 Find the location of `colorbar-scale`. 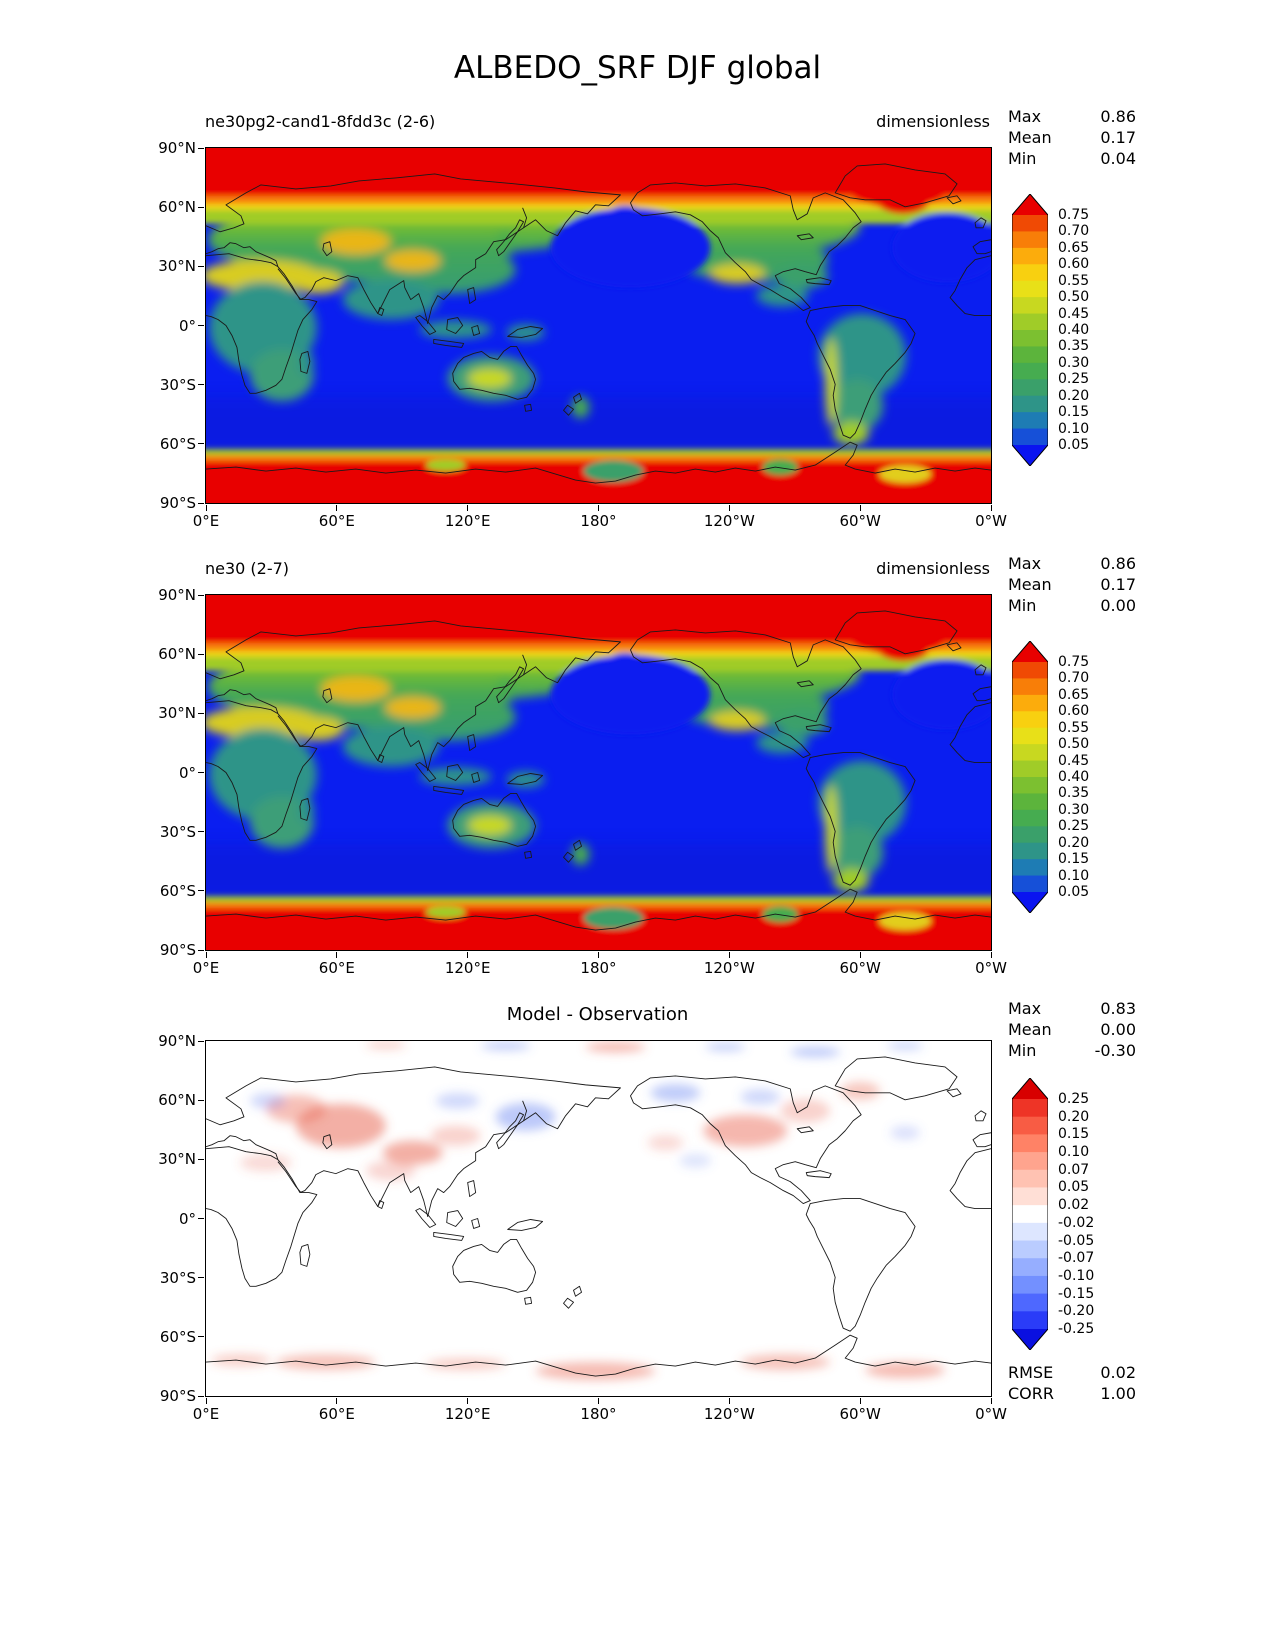

colorbar-scale is located at coordinates (1030, 1214).